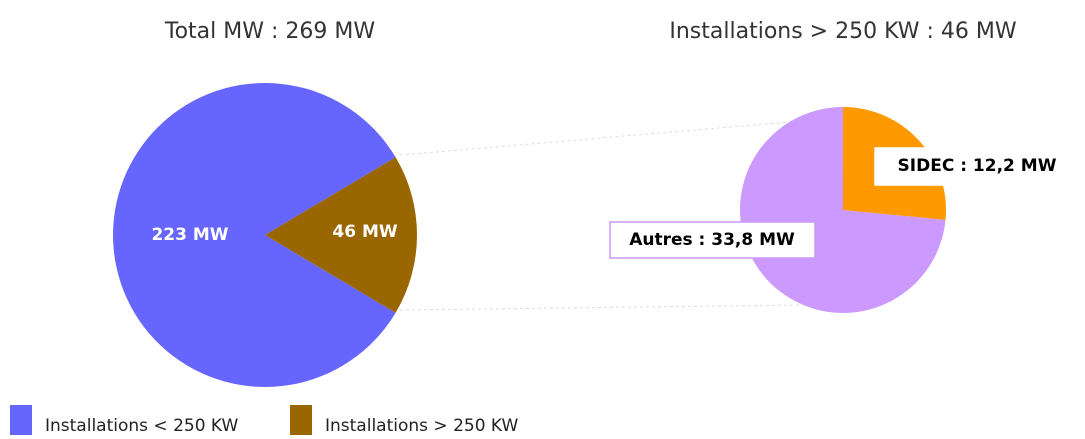 Image resolution: width=1085 pixels, height=439 pixels. I want to click on legend-label: Installations < 250 KW, so click(141, 426).